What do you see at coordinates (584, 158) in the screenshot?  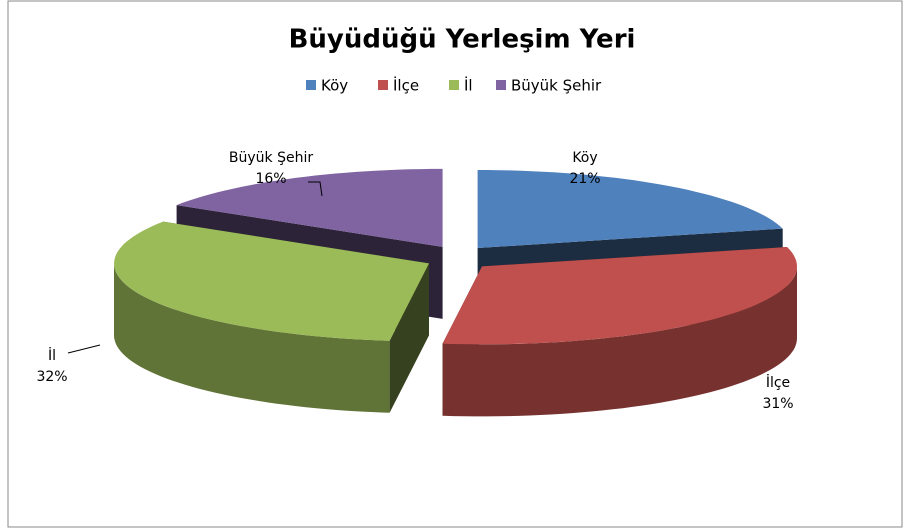 I see `data-label-name: Köy` at bounding box center [584, 158].